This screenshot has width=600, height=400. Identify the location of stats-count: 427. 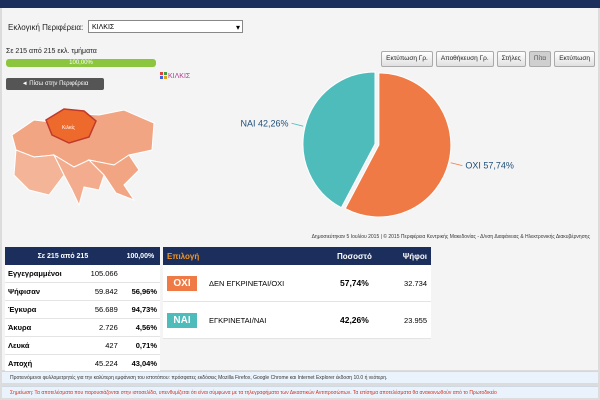
(100, 345).